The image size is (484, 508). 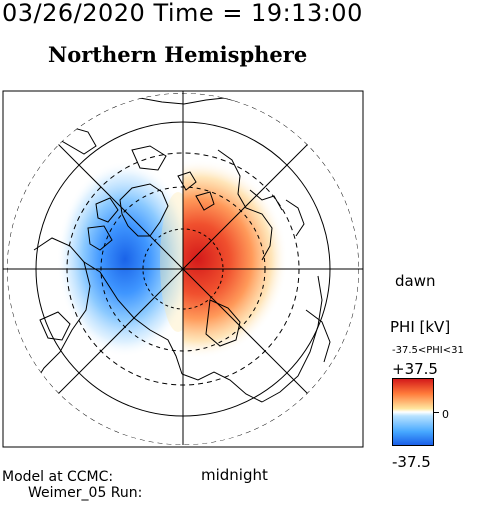 I want to click on model-label: Model at CCMC:, so click(x=58, y=477).